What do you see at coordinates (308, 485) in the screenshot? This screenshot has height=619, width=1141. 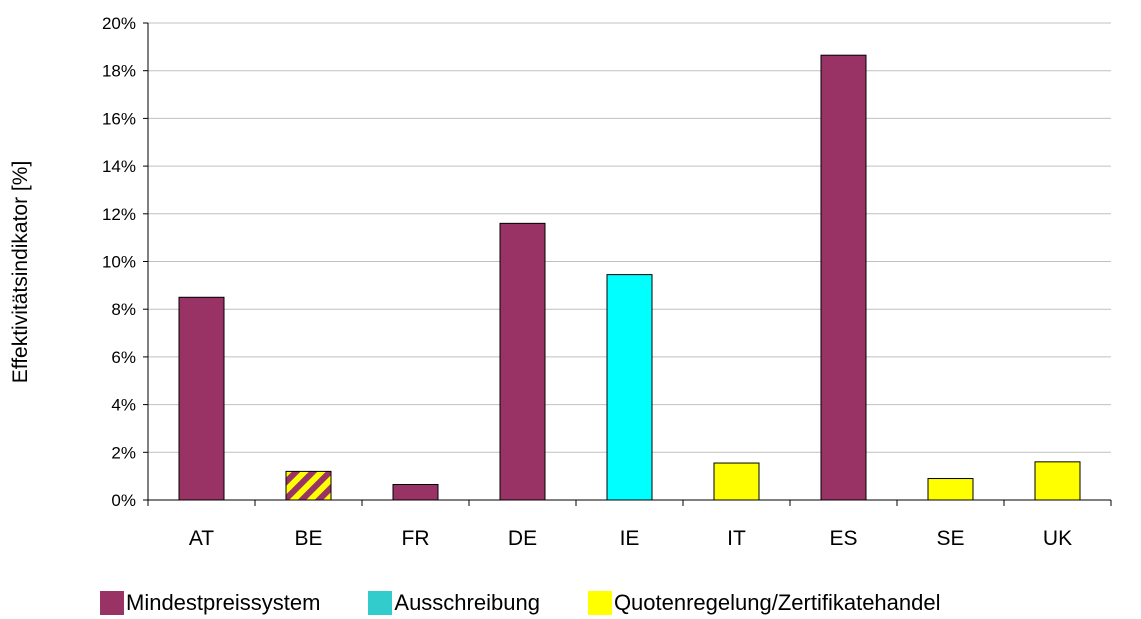 I see `bar-be` at bounding box center [308, 485].